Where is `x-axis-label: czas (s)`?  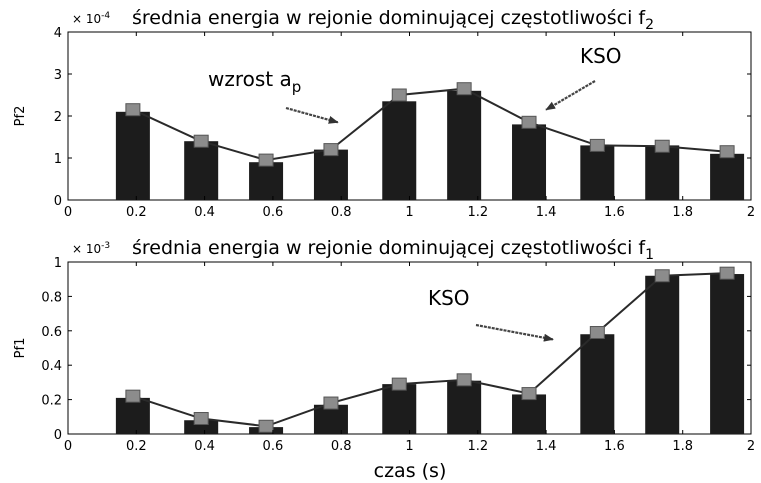 x-axis-label: czas (s) is located at coordinates (410, 471).